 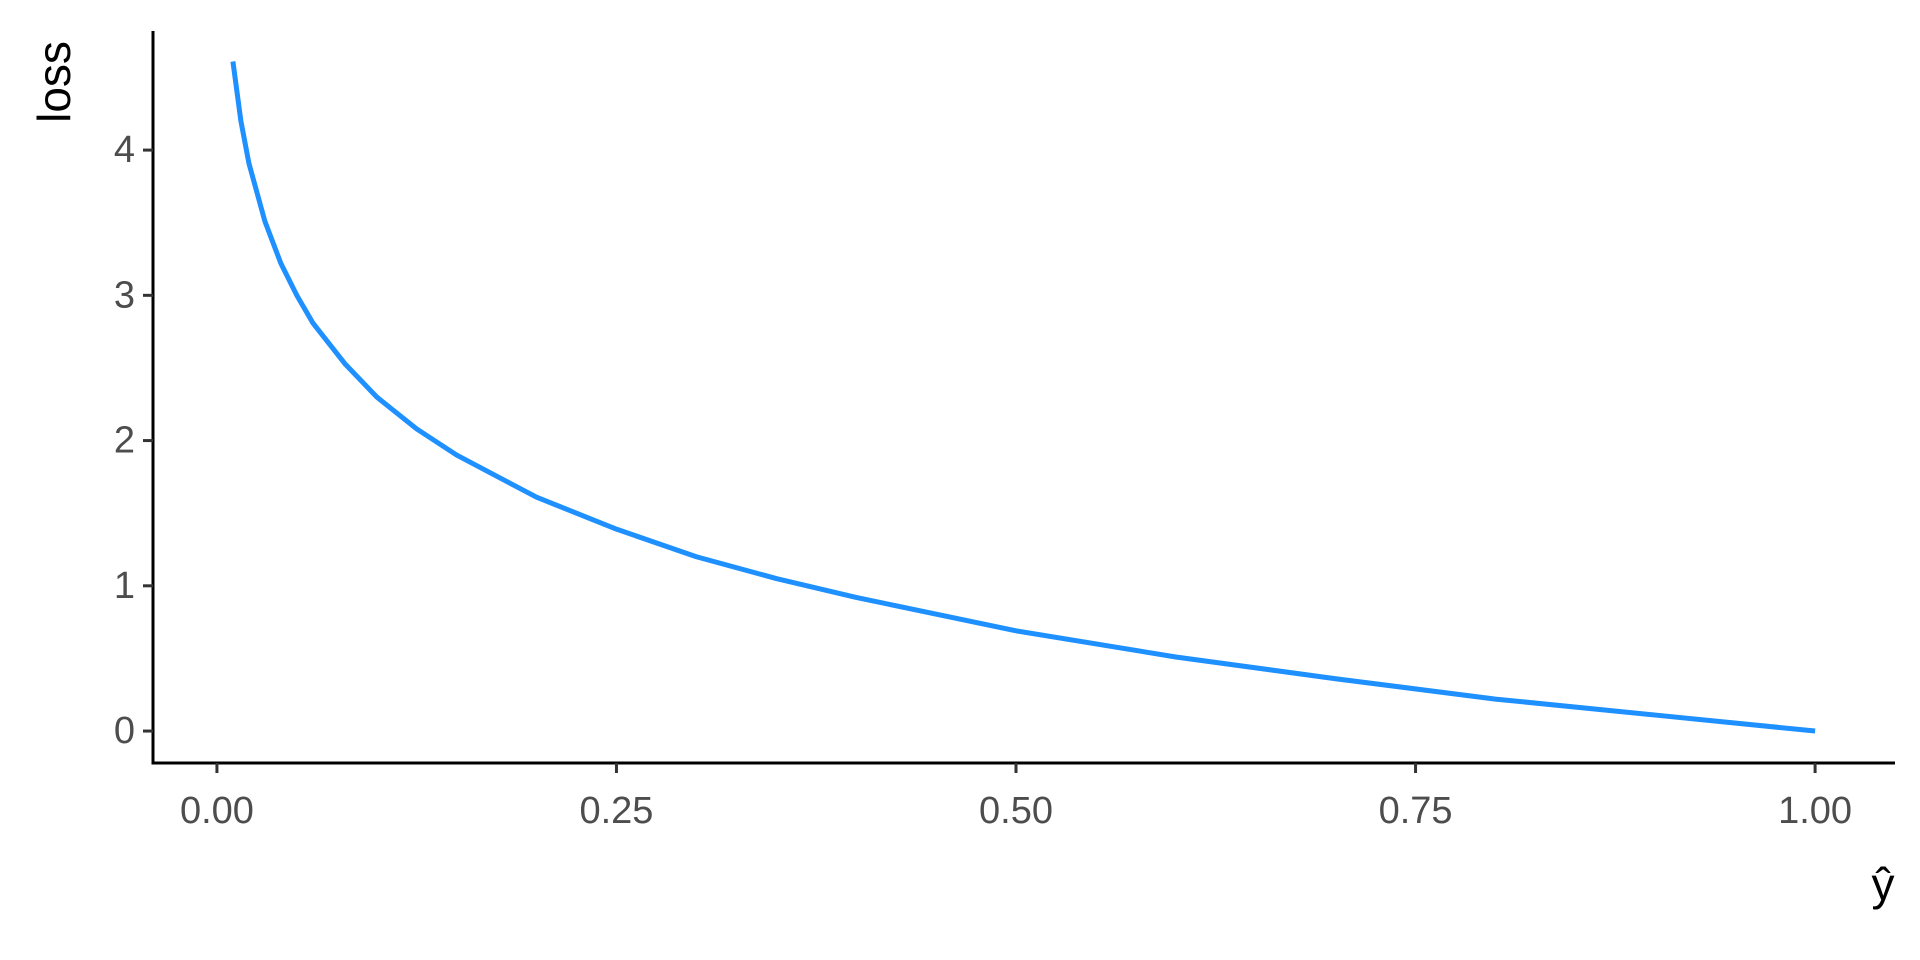 I want to click on y-tick-label: 2, so click(x=124, y=441).